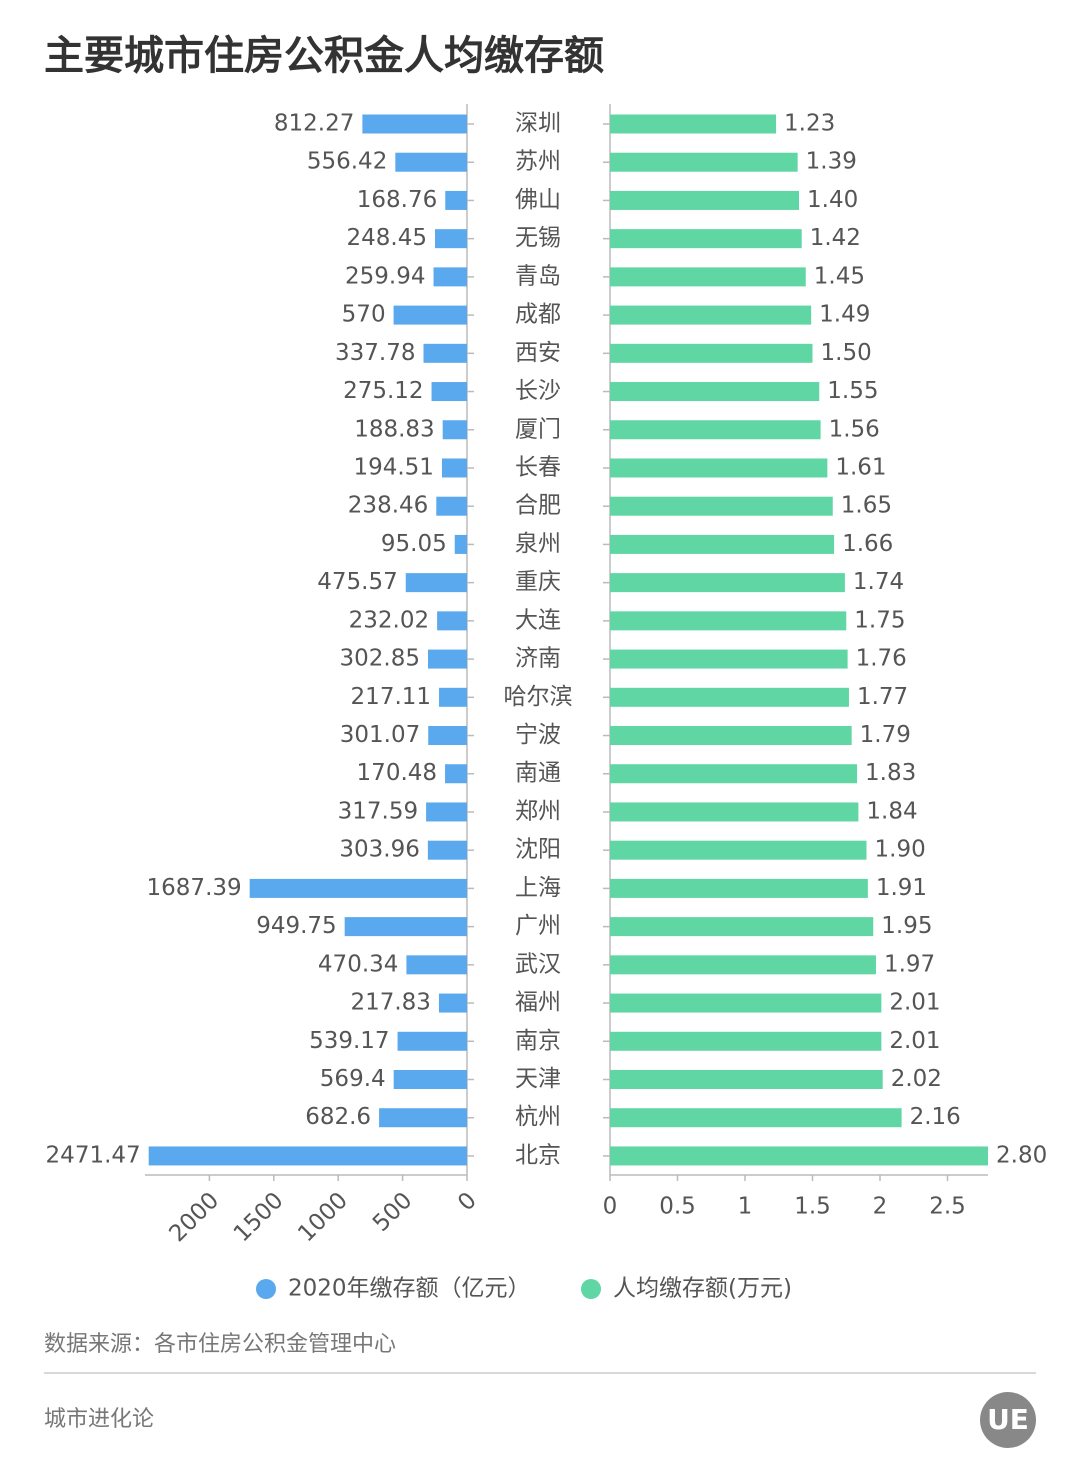  Describe the element at coordinates (349, 1041) in the screenshot. I see `value-label: 539.17` at that location.